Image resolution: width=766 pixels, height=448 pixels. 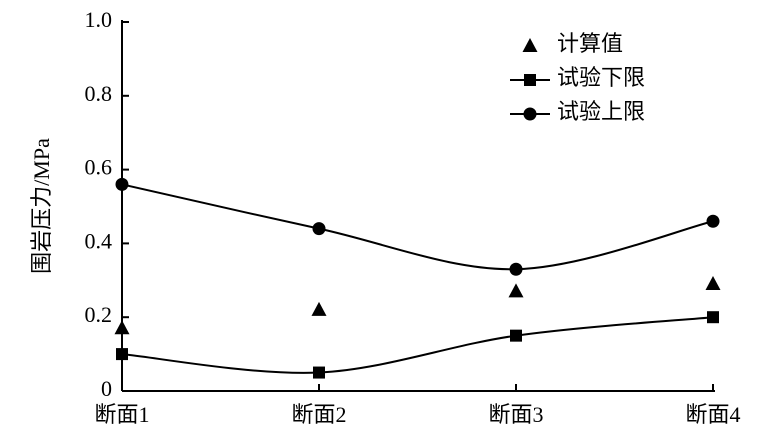 I want to click on y-tick-label: 0.4, so click(x=99, y=240).